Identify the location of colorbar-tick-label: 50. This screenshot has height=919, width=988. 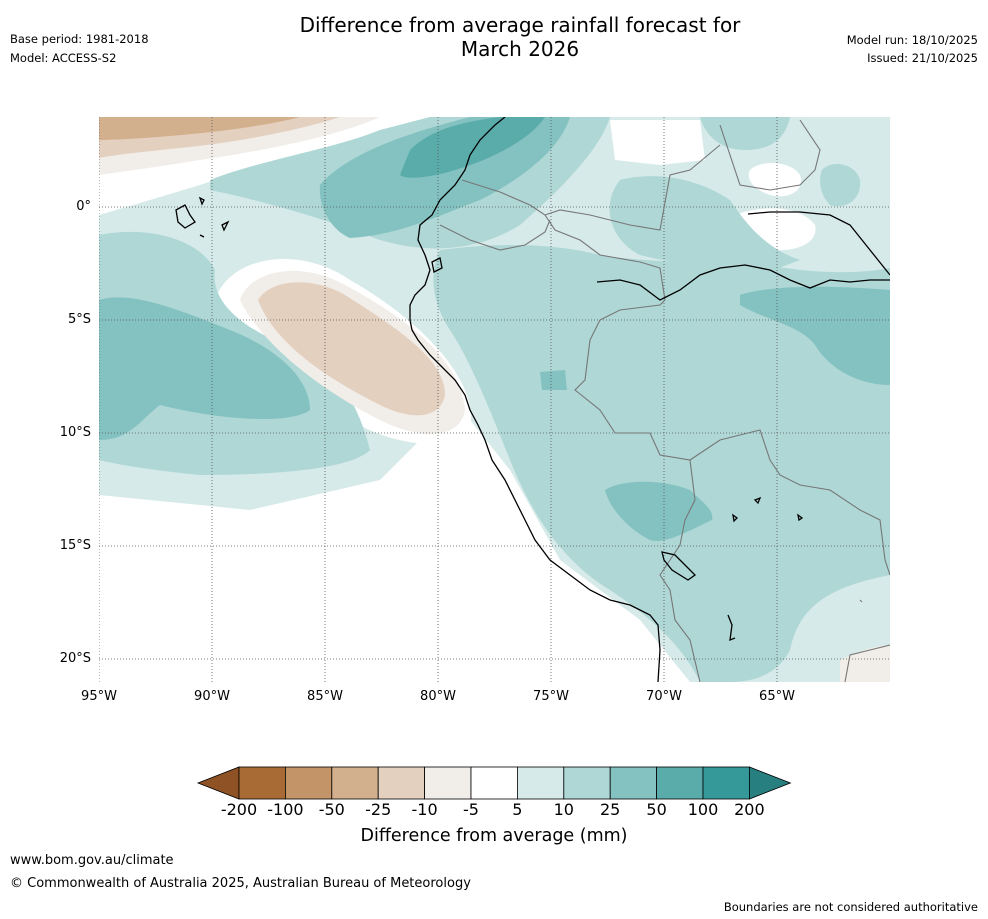
(656, 809).